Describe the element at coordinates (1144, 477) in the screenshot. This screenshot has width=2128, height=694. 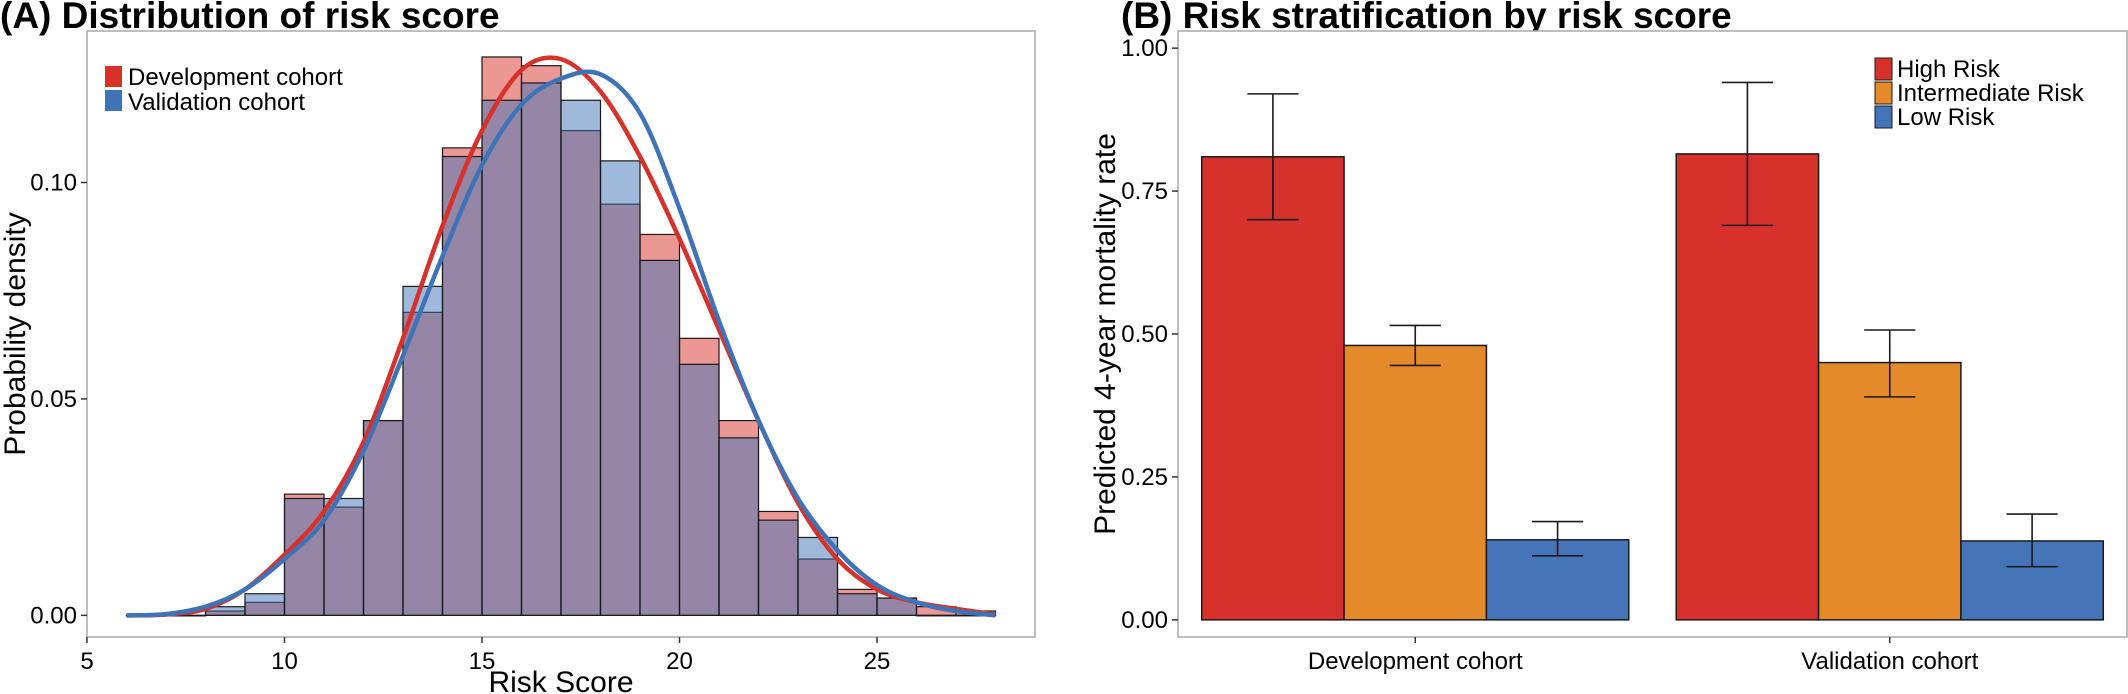
I see `y-tick-label: 0.25` at that location.